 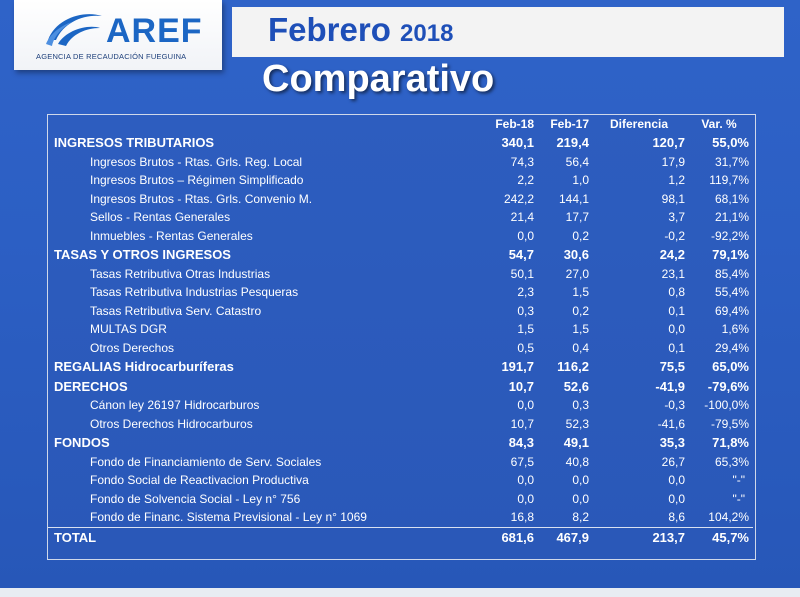 What do you see at coordinates (576, 255) in the screenshot?
I see `row-value-feb17: 30,6` at bounding box center [576, 255].